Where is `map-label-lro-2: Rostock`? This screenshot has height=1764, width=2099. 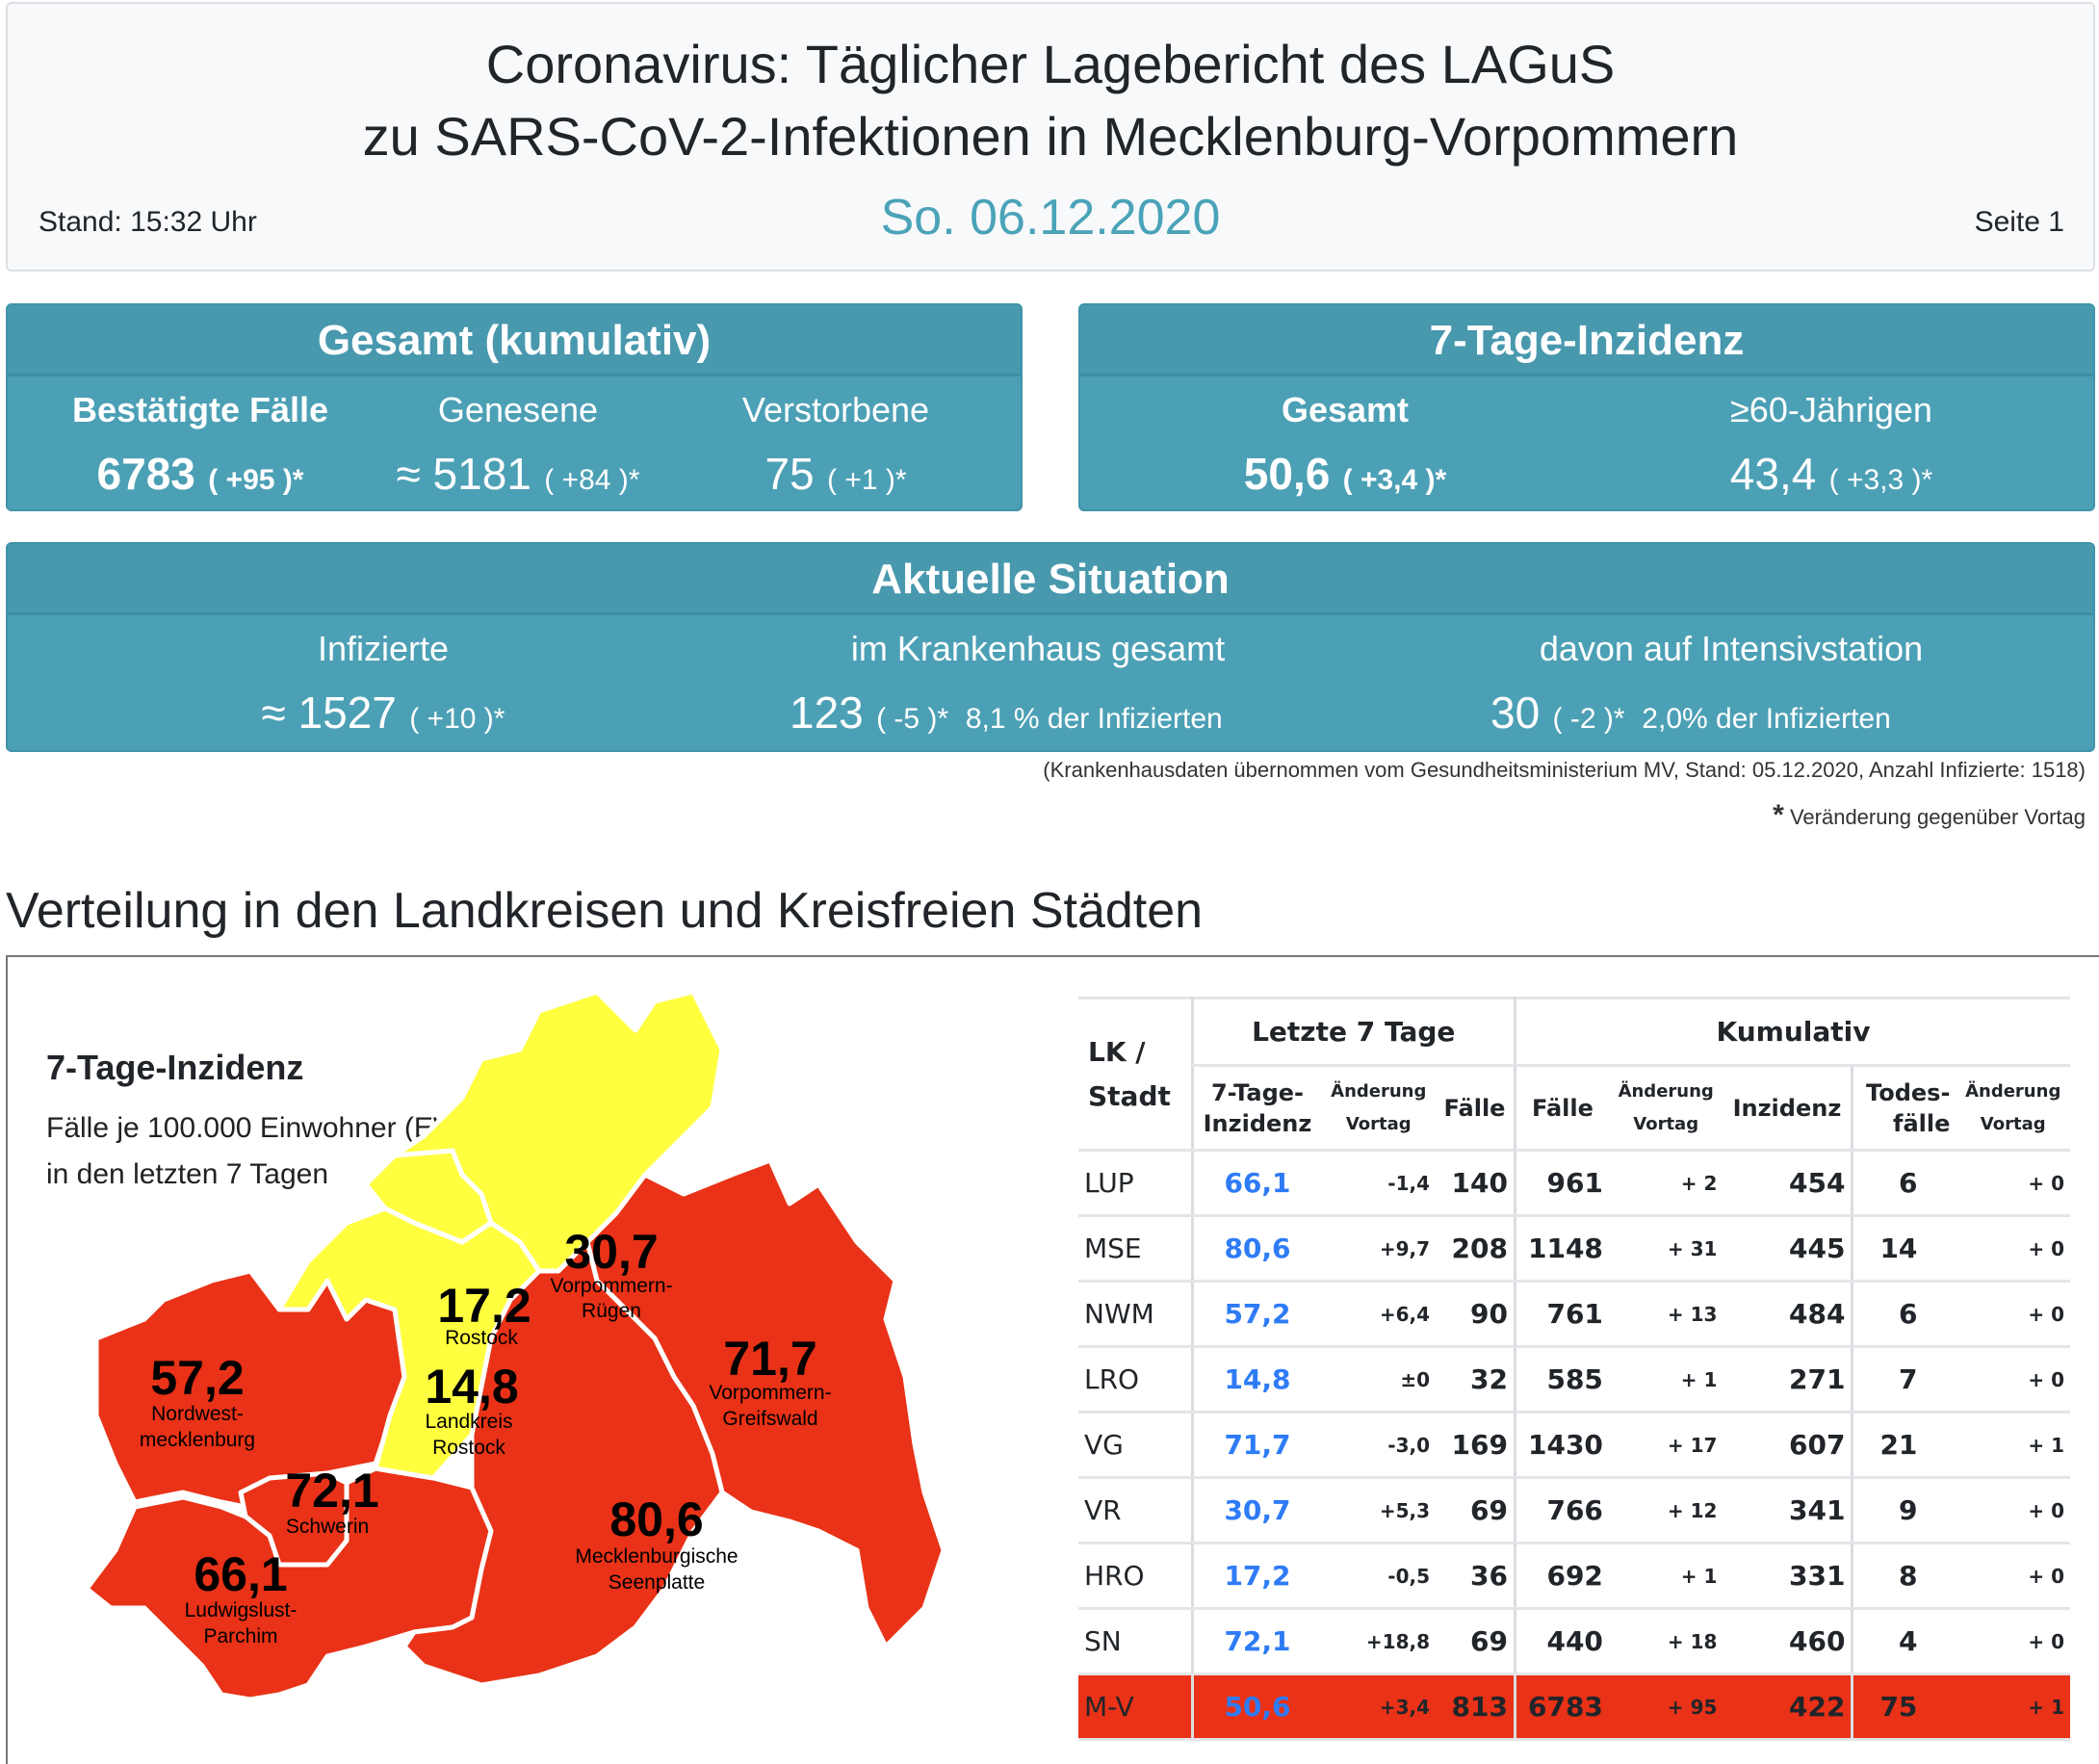
map-label-lro-2: Rostock is located at coordinates (468, 1448).